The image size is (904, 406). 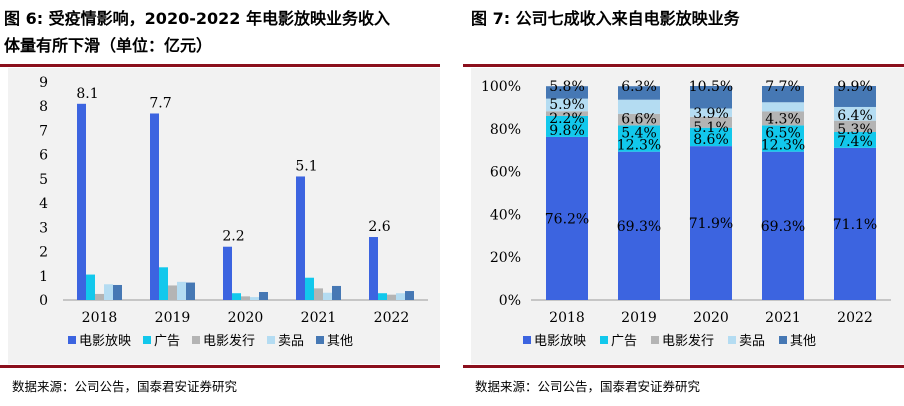 What do you see at coordinates (392, 318) in the screenshot?
I see `x-tick-label-2022: 2022` at bounding box center [392, 318].